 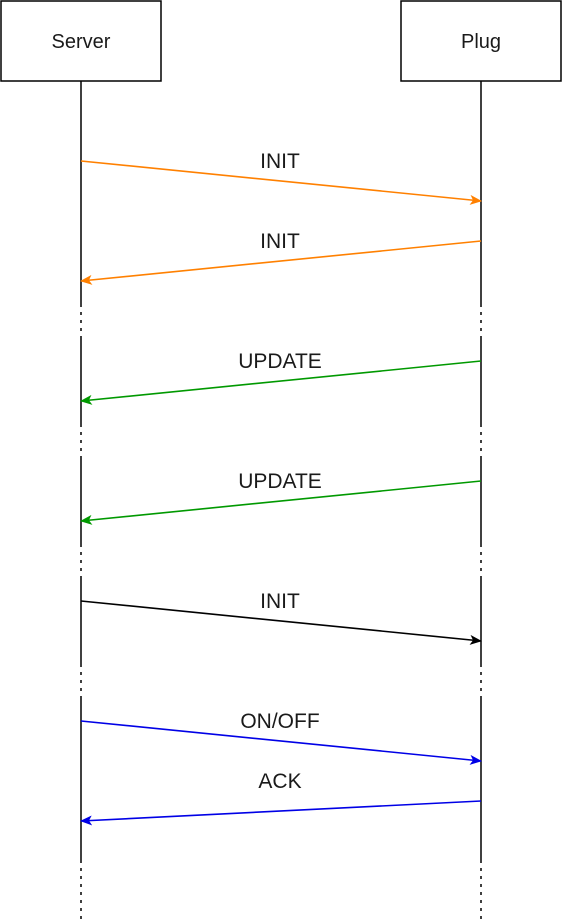 What do you see at coordinates (280, 361) in the screenshot?
I see `message-label-2: UPDATE` at bounding box center [280, 361].